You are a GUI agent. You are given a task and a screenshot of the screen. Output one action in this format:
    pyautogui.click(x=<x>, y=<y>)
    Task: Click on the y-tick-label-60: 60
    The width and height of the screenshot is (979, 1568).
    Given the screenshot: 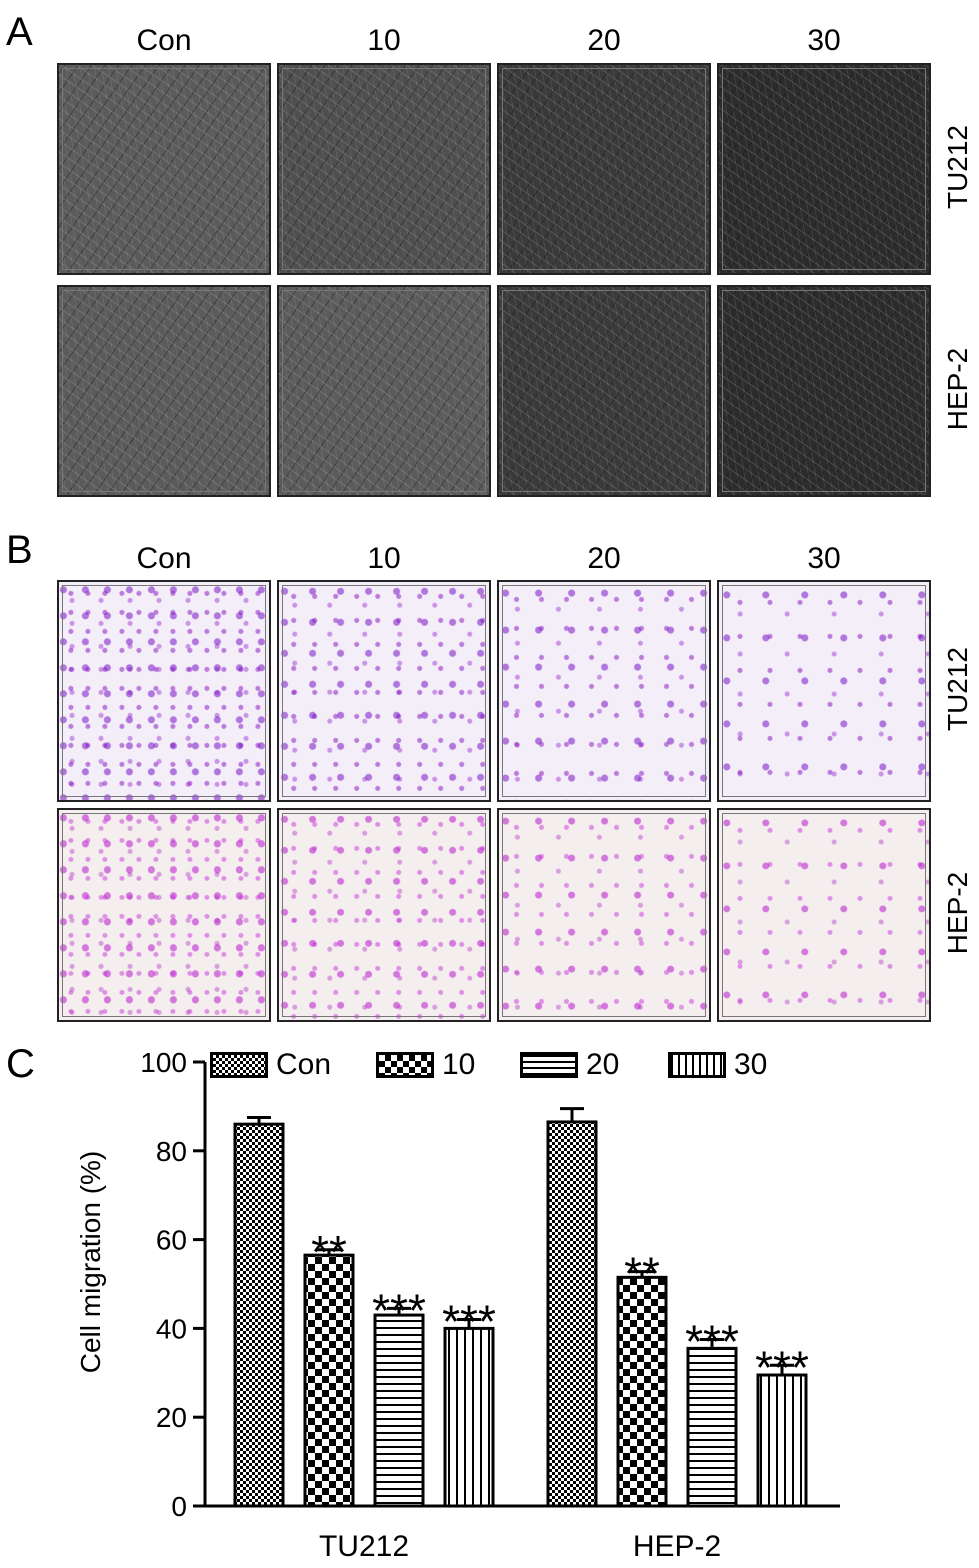 What is the action you would take?
    pyautogui.click(x=171, y=1240)
    